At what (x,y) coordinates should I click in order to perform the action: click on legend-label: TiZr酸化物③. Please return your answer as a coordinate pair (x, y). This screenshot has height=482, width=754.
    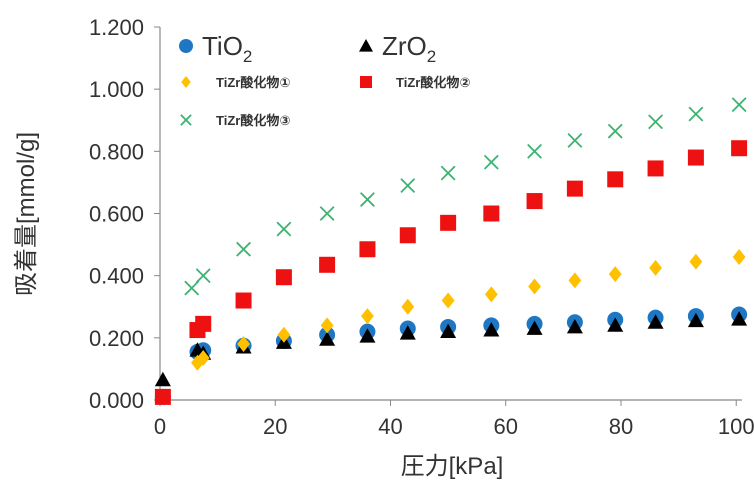
    Looking at the image, I should click on (253, 120).